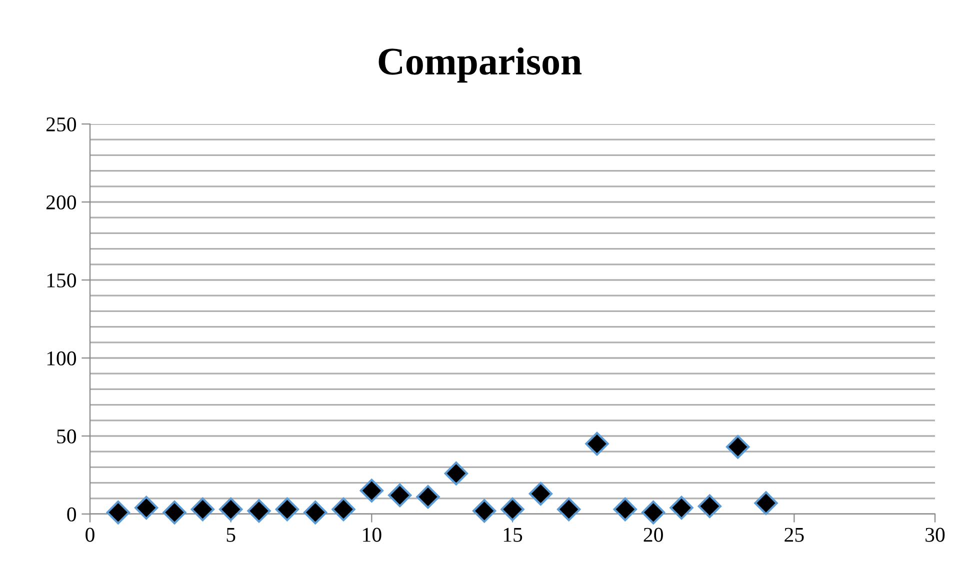 The image size is (959, 575). I want to click on x-tick-label: 25, so click(794, 535).